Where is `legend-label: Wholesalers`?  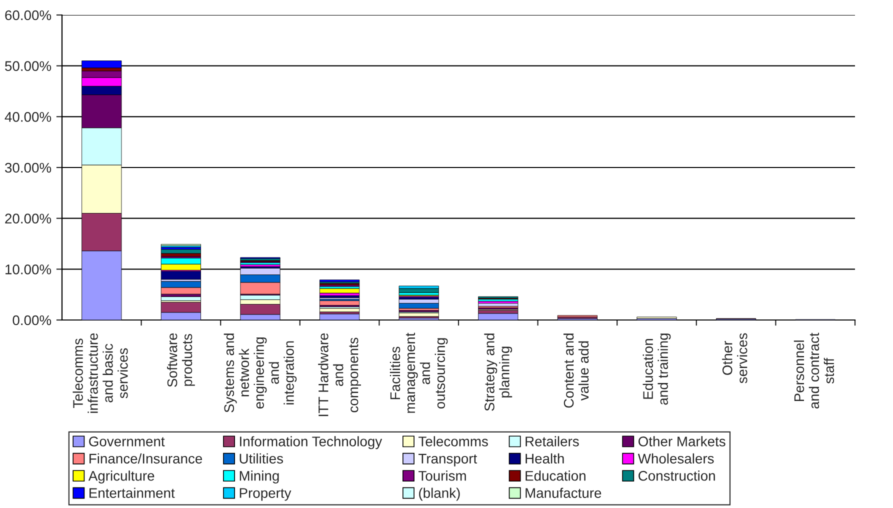 legend-label: Wholesalers is located at coordinates (676, 458).